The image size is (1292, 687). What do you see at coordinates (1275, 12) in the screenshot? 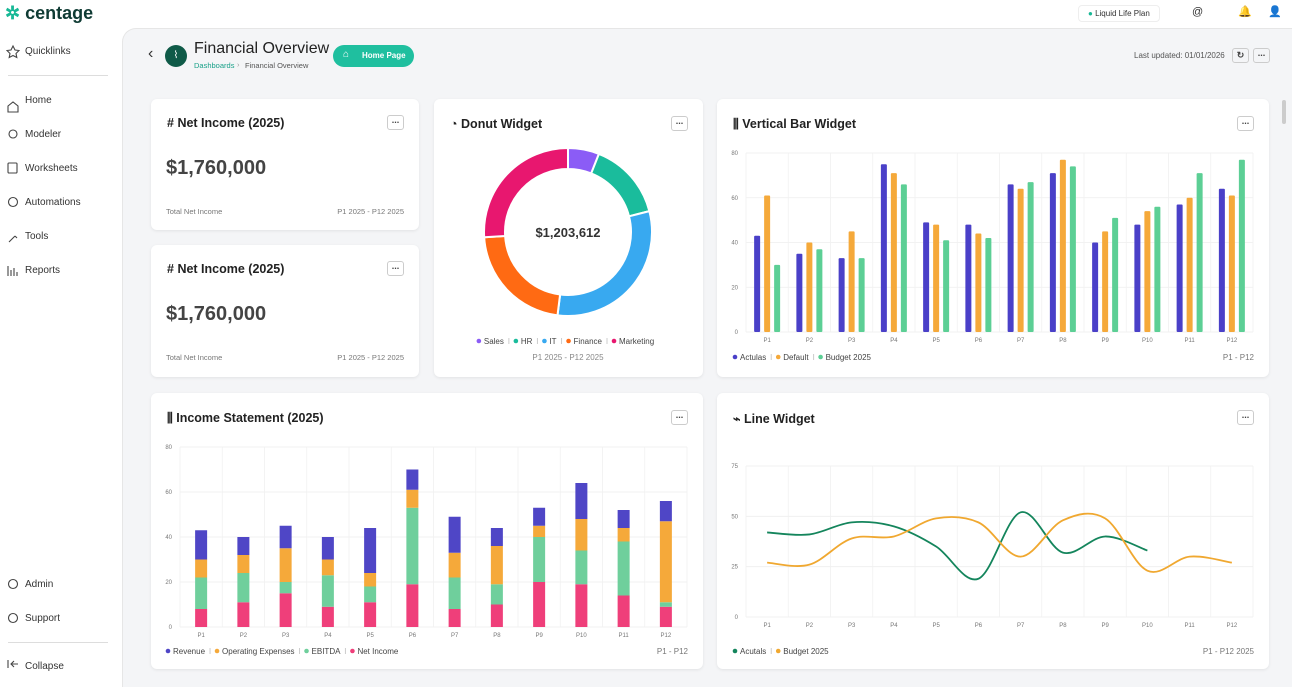
I see `icon-user: 👤` at bounding box center [1275, 12].